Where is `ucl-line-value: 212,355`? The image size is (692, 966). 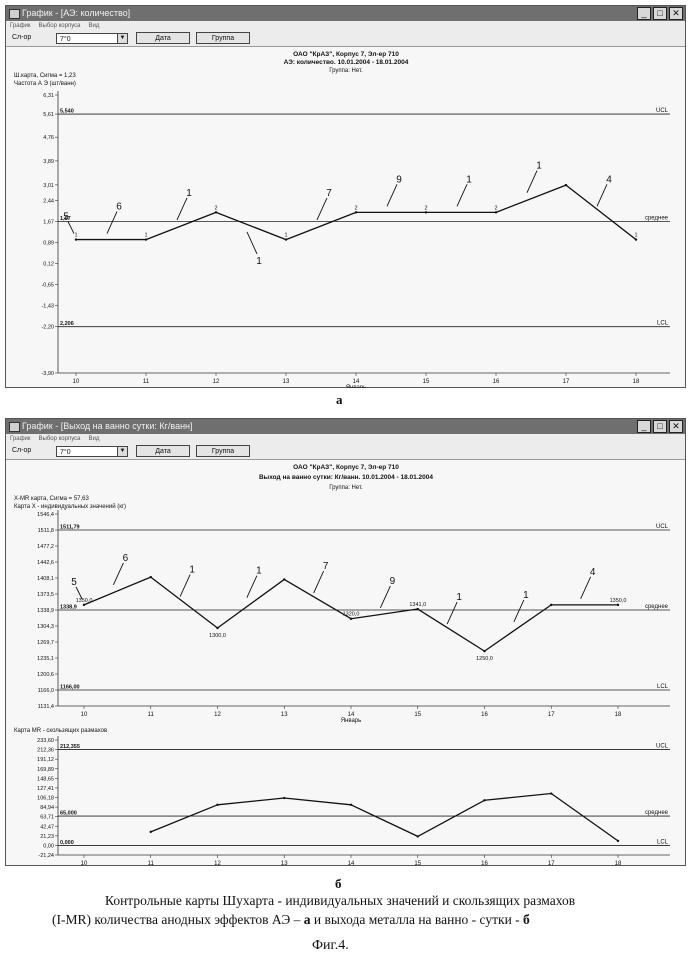
ucl-line-value: 212,355 is located at coordinates (70, 747).